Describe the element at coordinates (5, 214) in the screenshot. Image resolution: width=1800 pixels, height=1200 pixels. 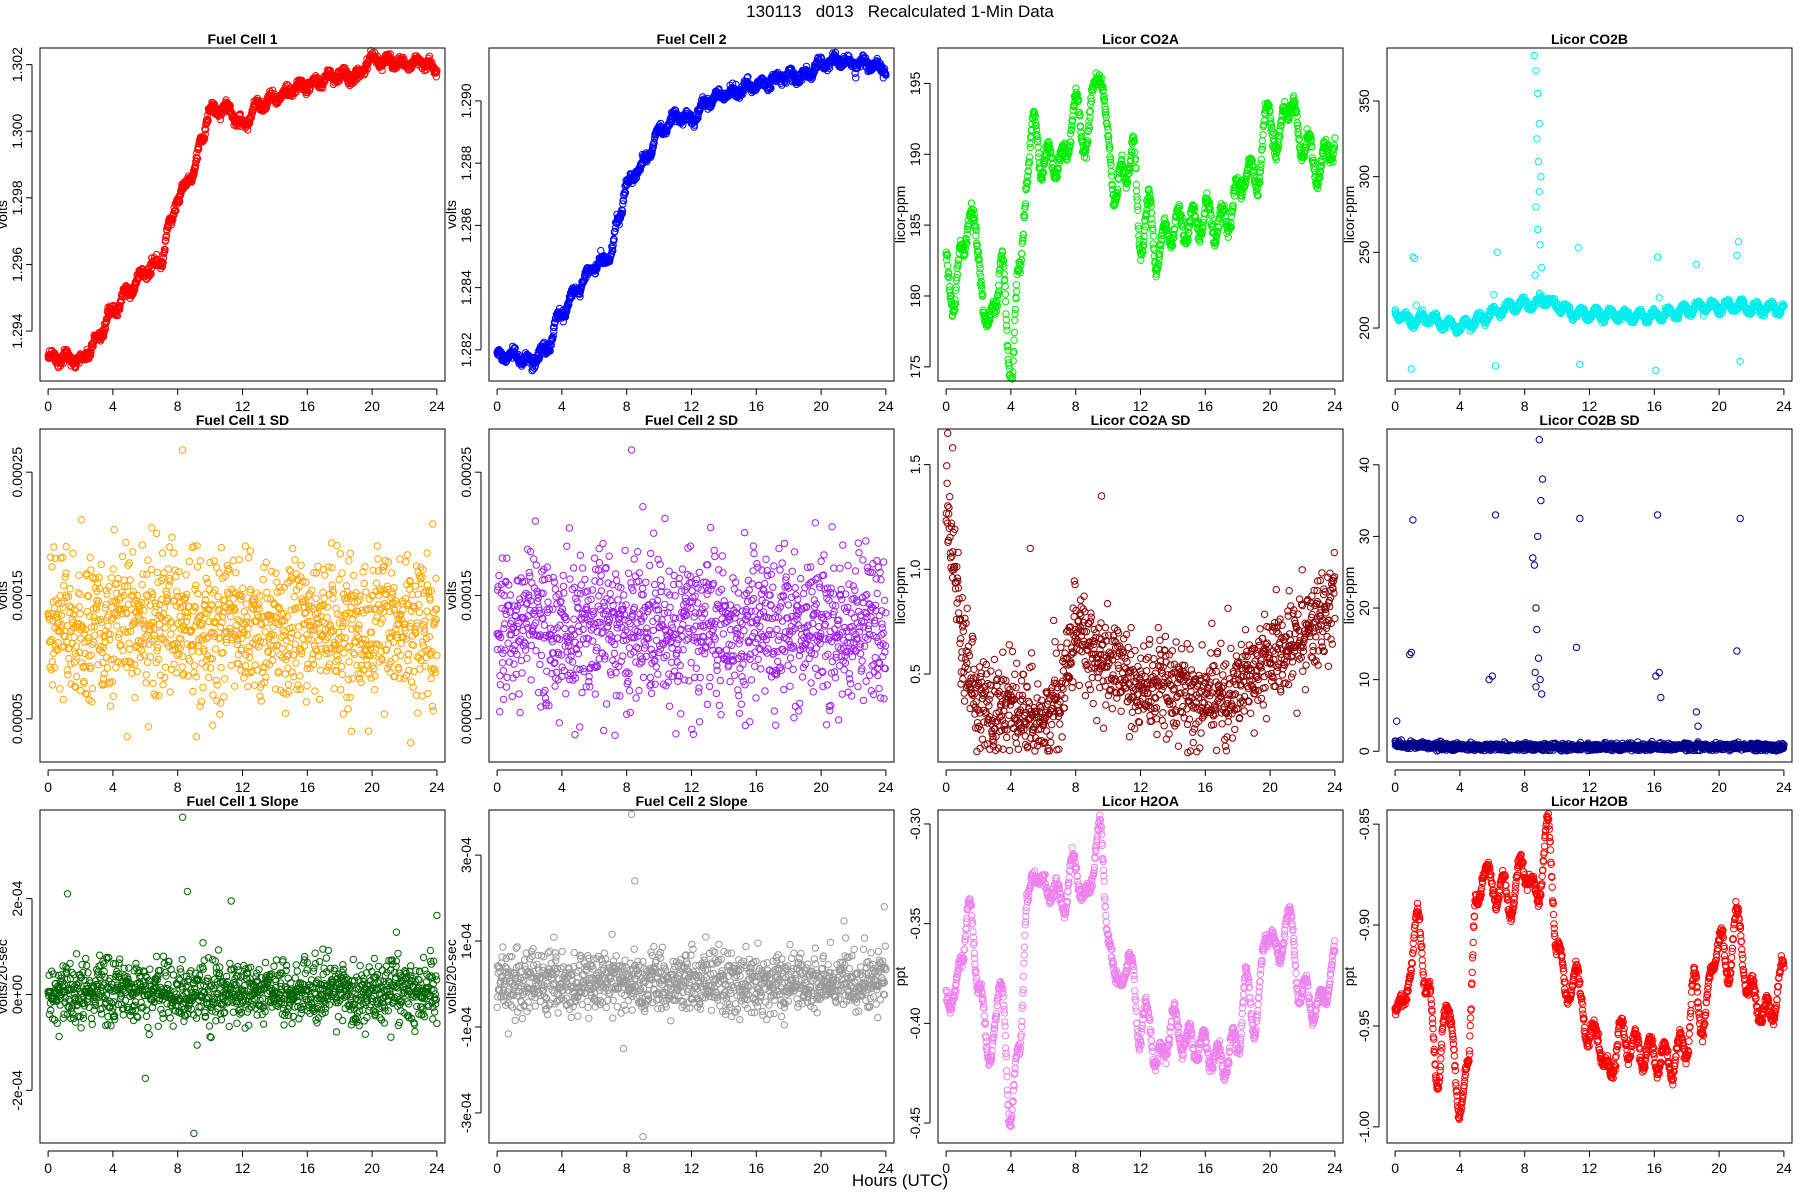
I see `y-axis-label: volts` at that location.